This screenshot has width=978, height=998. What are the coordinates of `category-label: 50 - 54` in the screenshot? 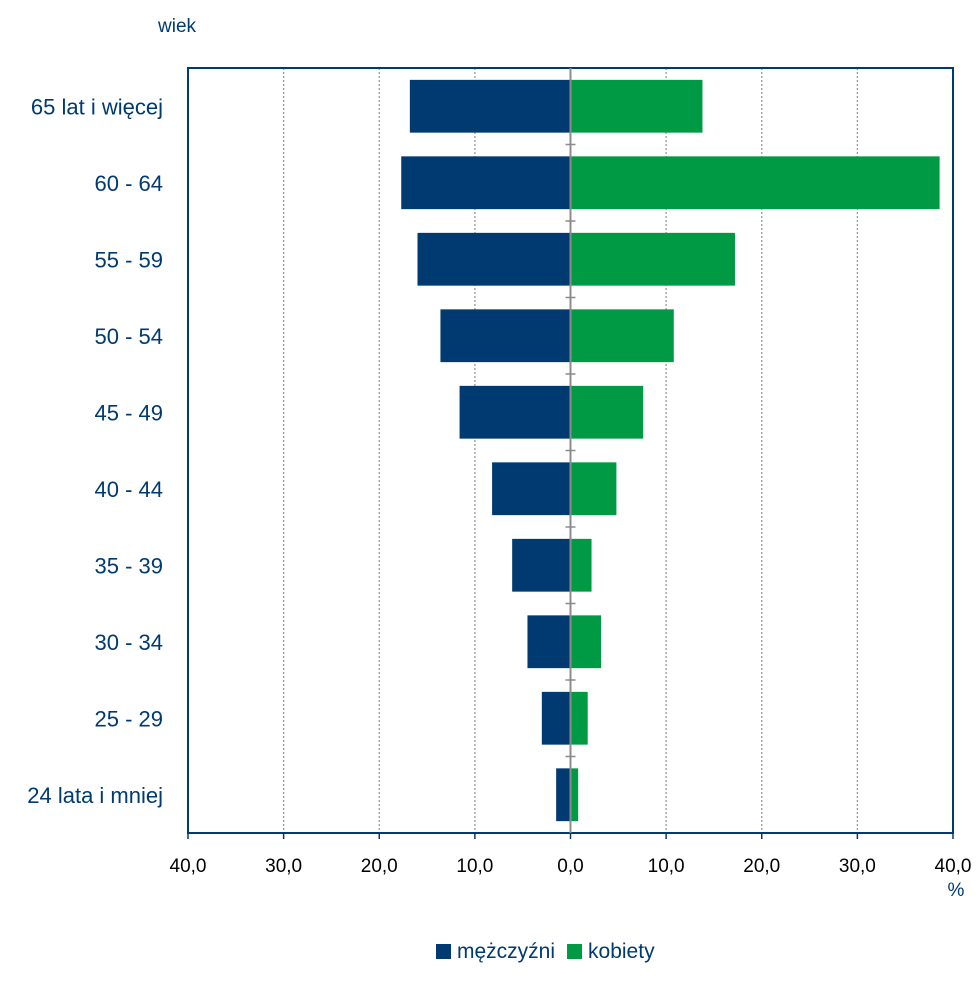 It's located at (129, 336).